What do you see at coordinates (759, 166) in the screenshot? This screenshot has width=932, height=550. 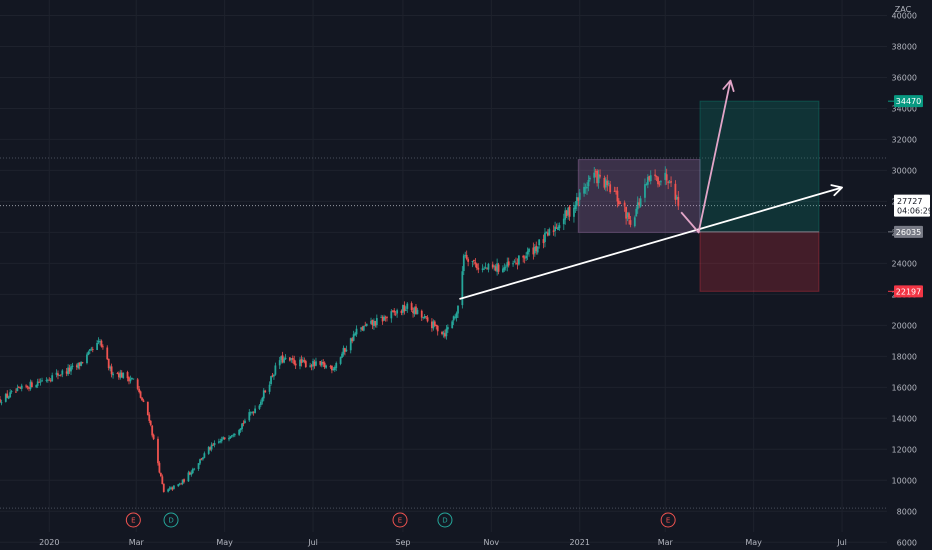 I see `target-zone` at bounding box center [759, 166].